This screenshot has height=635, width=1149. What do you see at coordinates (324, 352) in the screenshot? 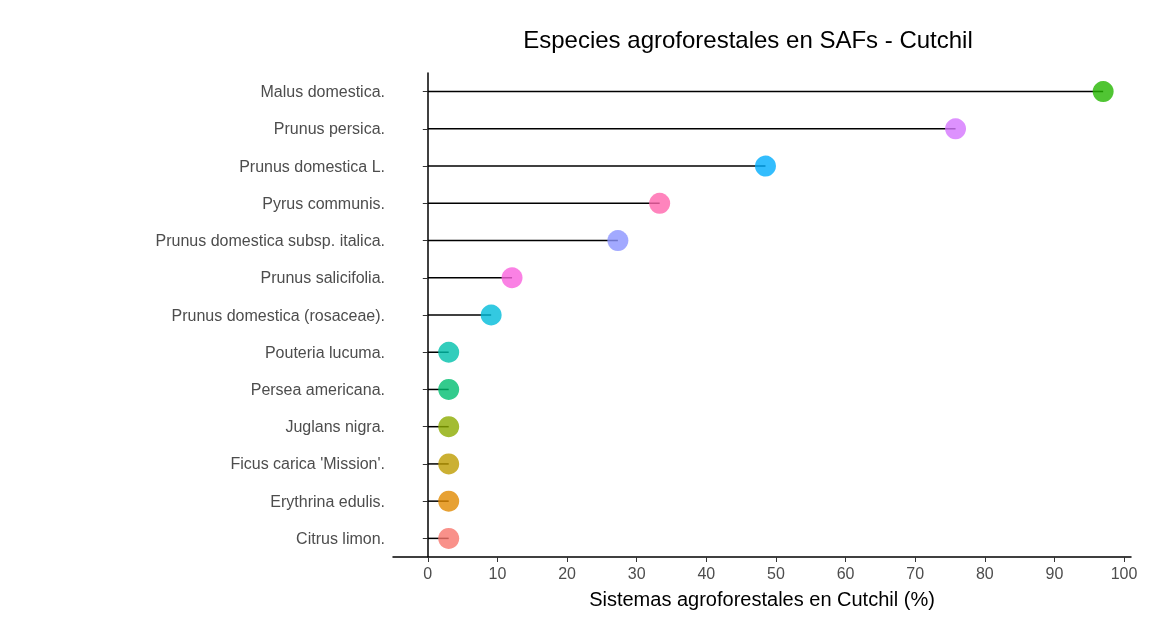
I see `y-tick-label: Pouteria lucuma.` at bounding box center [324, 352].